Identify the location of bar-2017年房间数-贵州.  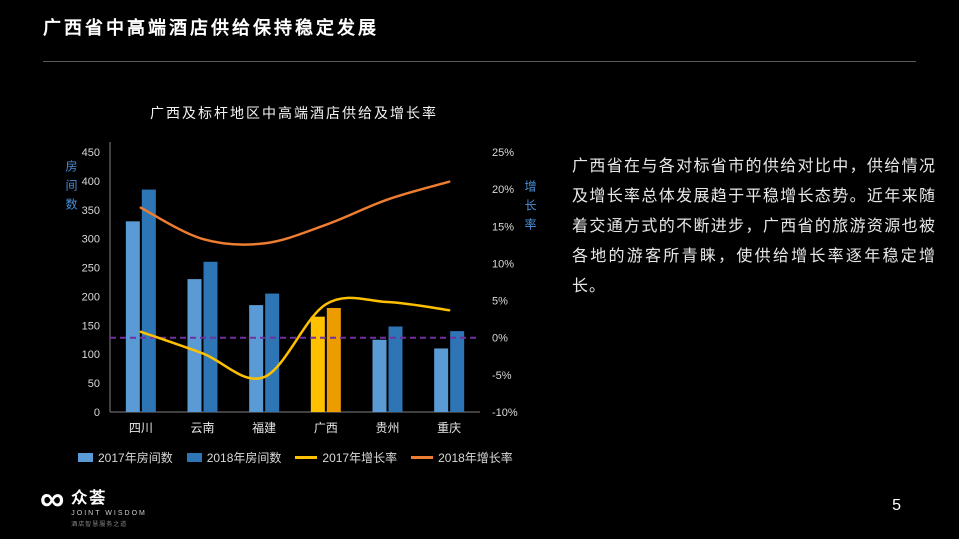
(379, 375).